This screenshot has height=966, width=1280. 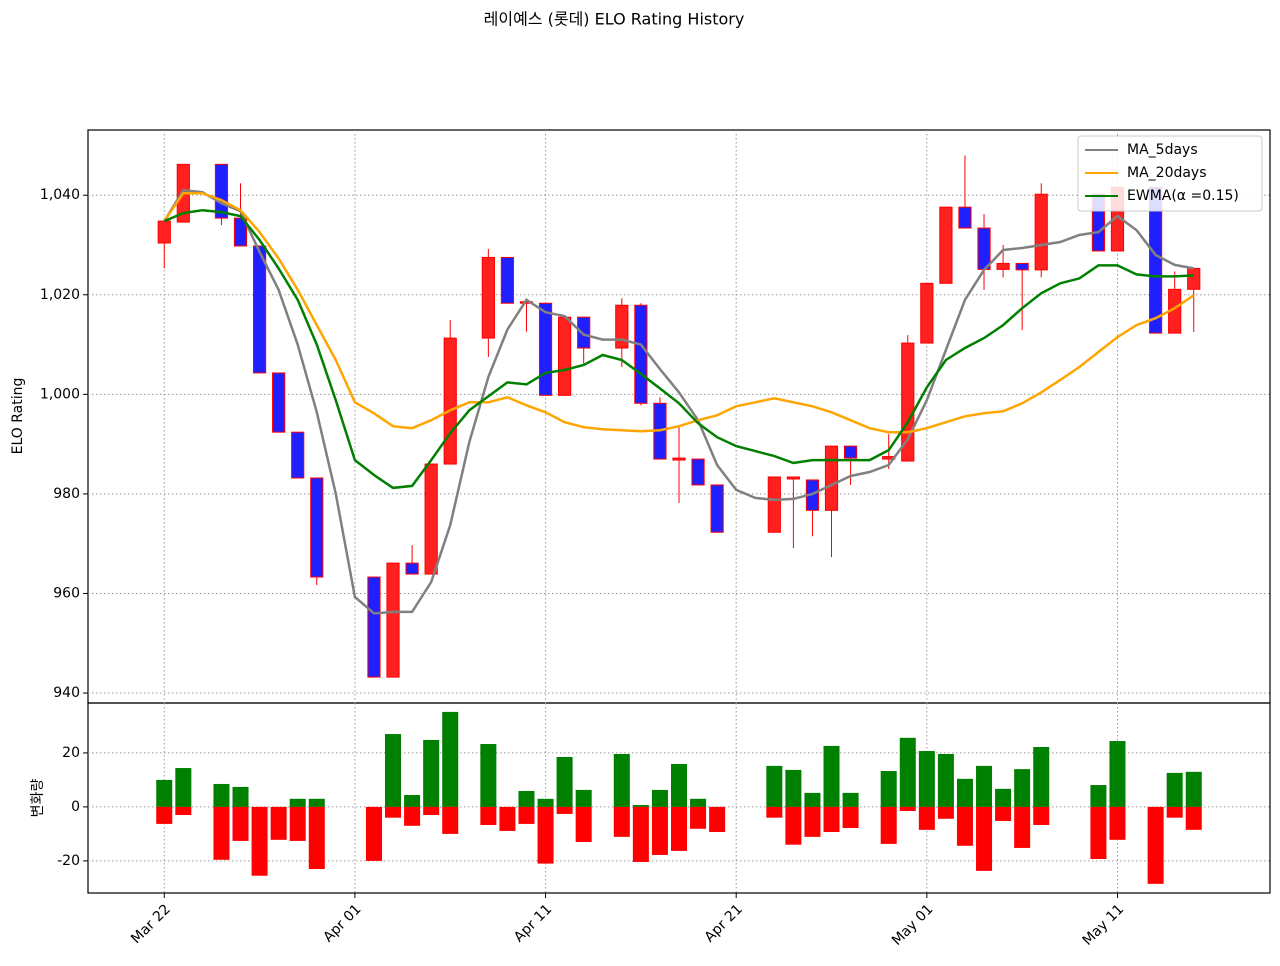 I want to click on legend: MA_5days MA_20days EWMA(α =0.15), so click(x=1170, y=173).